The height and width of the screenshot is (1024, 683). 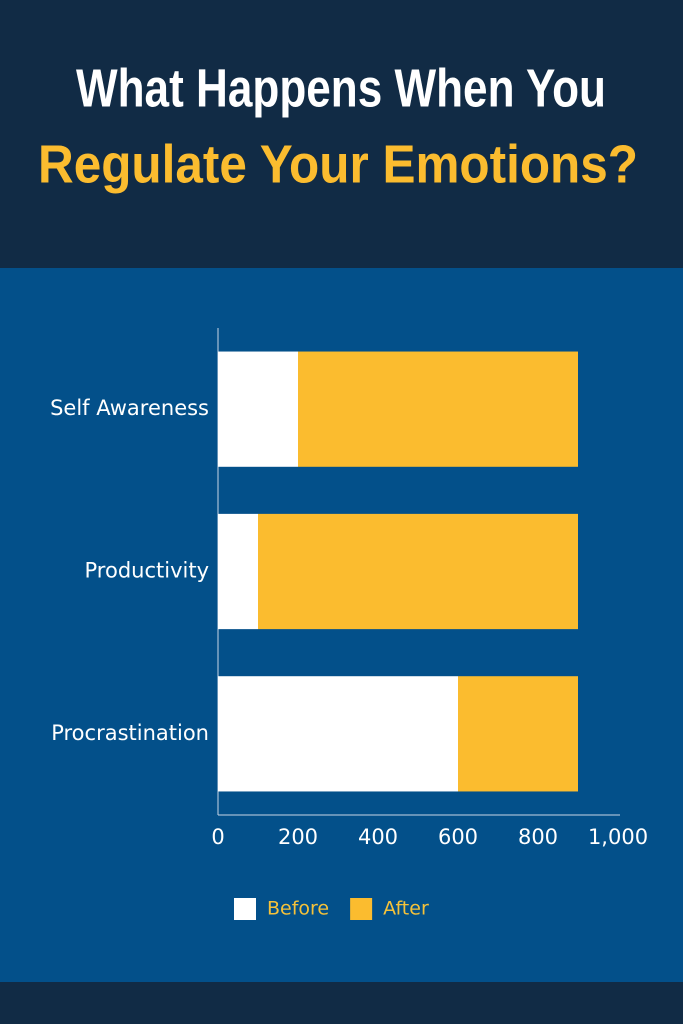 I want to click on y-tick-label: Self Awareness, so click(x=129, y=408).